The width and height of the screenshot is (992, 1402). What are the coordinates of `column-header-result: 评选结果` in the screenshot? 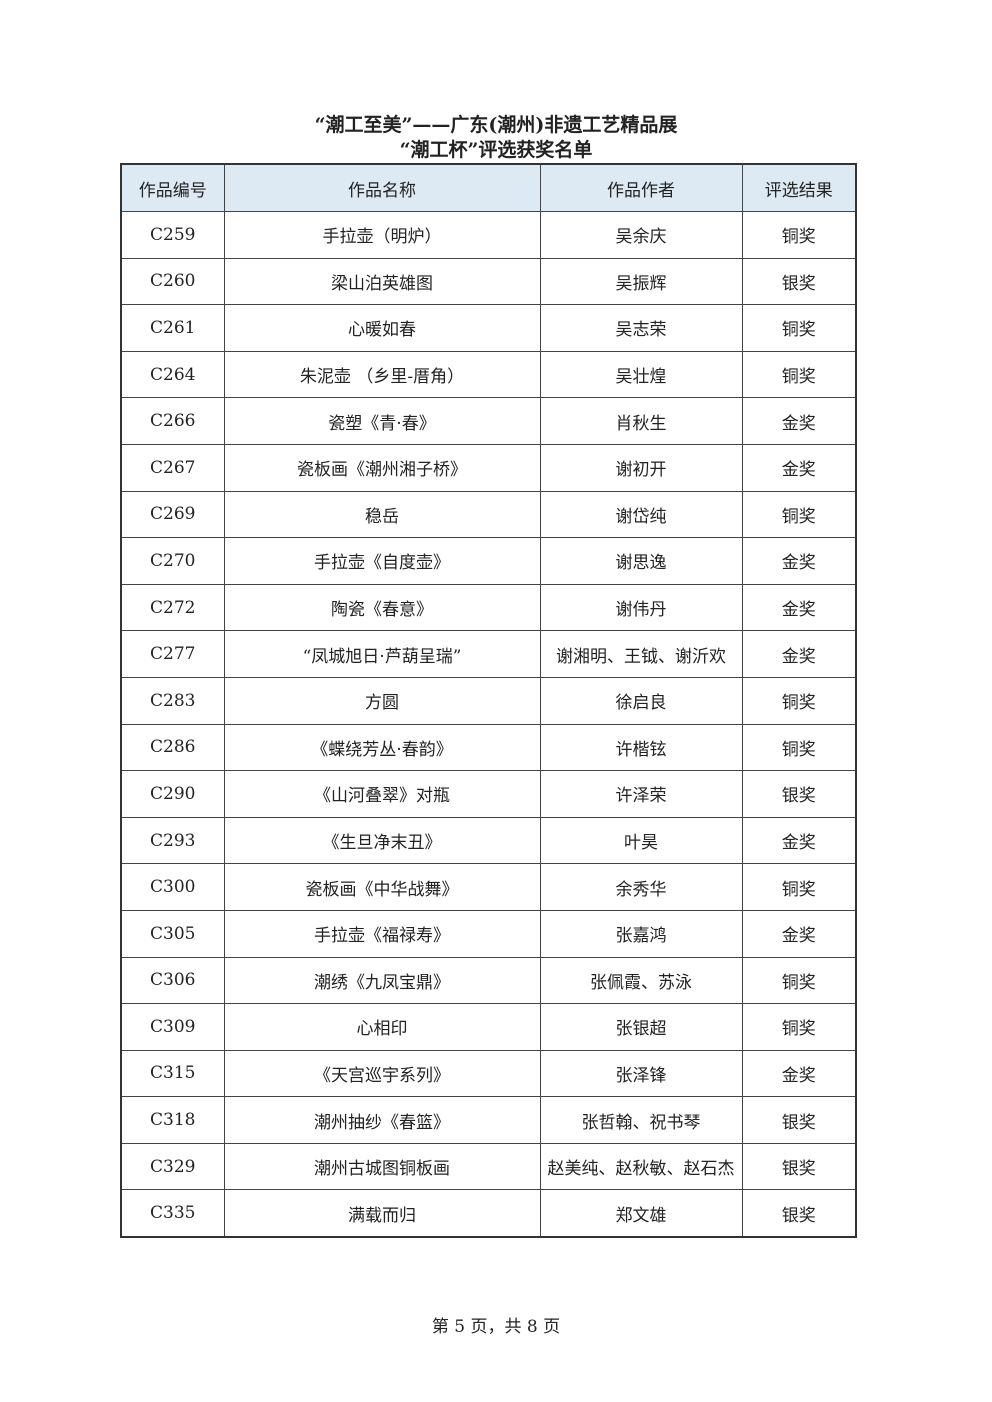 It's located at (799, 187).